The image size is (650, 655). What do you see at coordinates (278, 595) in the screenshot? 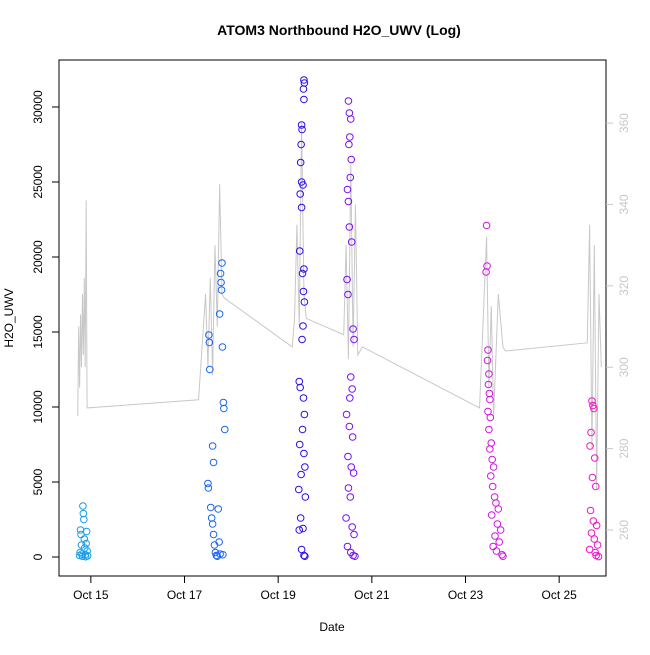
I see `x-tick-label: Oct 19` at bounding box center [278, 595].